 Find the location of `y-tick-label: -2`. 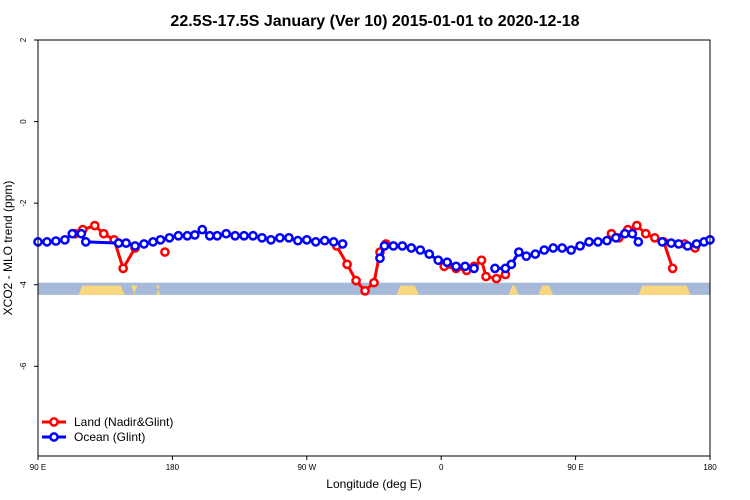

y-tick-label: -2 is located at coordinates (23, 203).